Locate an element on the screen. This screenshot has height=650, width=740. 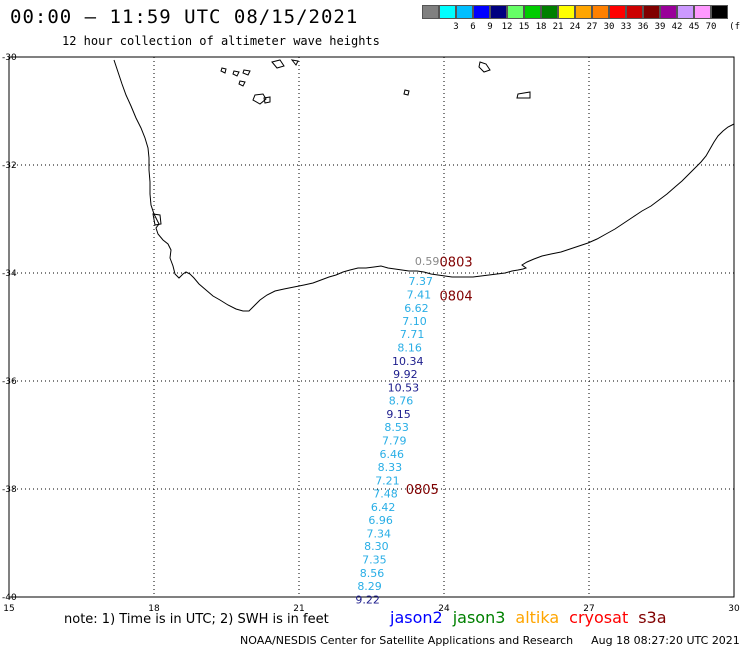
wave-height-value: 10.53 is located at coordinates (404, 387).